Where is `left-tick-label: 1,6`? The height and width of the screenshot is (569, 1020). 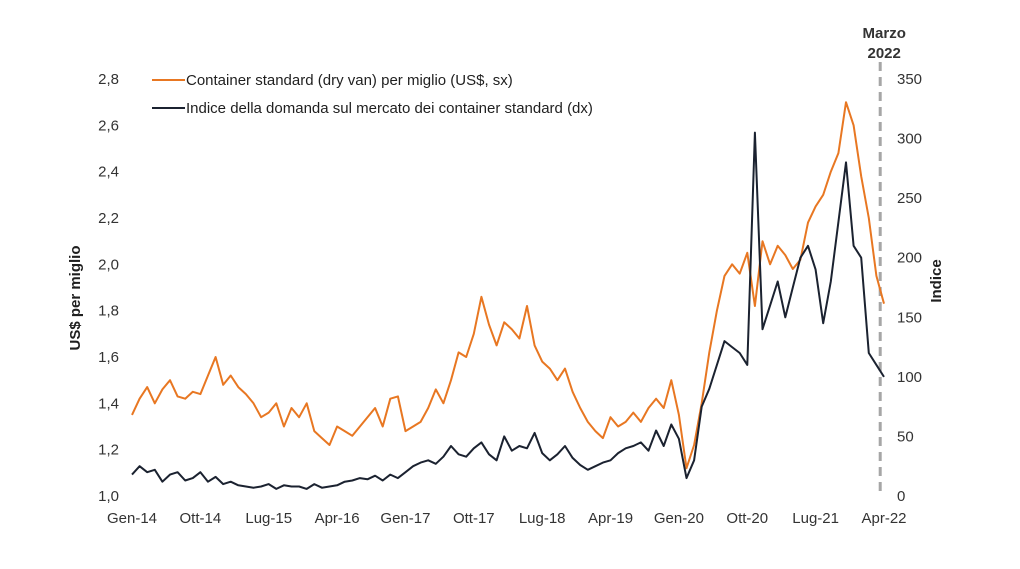
left-tick-label: 1,6 is located at coordinates (108, 357).